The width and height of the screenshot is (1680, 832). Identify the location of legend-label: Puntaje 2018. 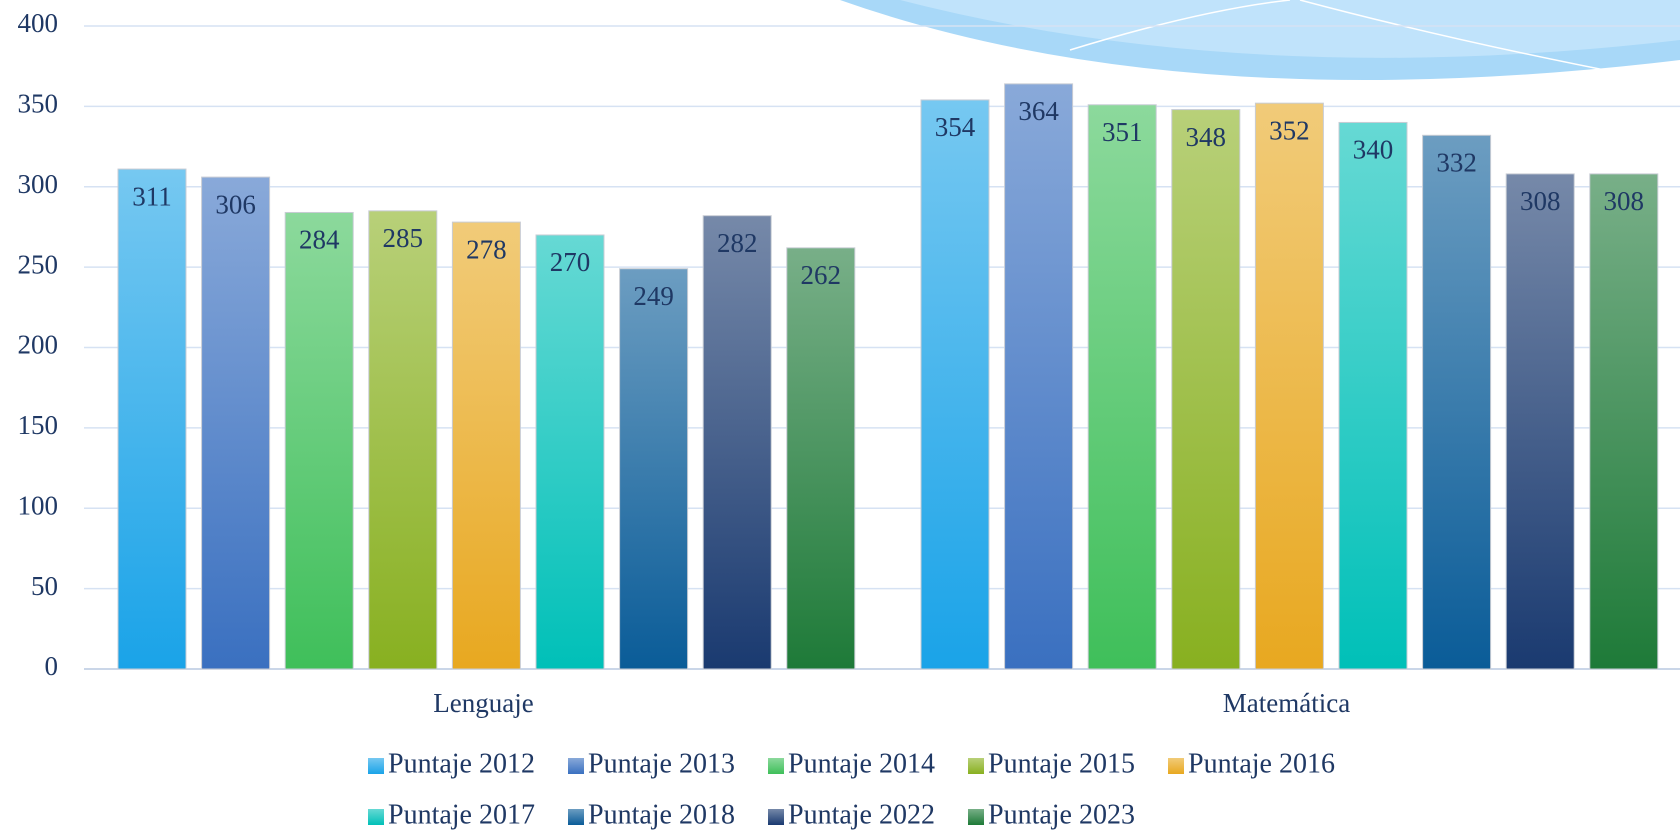
(661, 814).